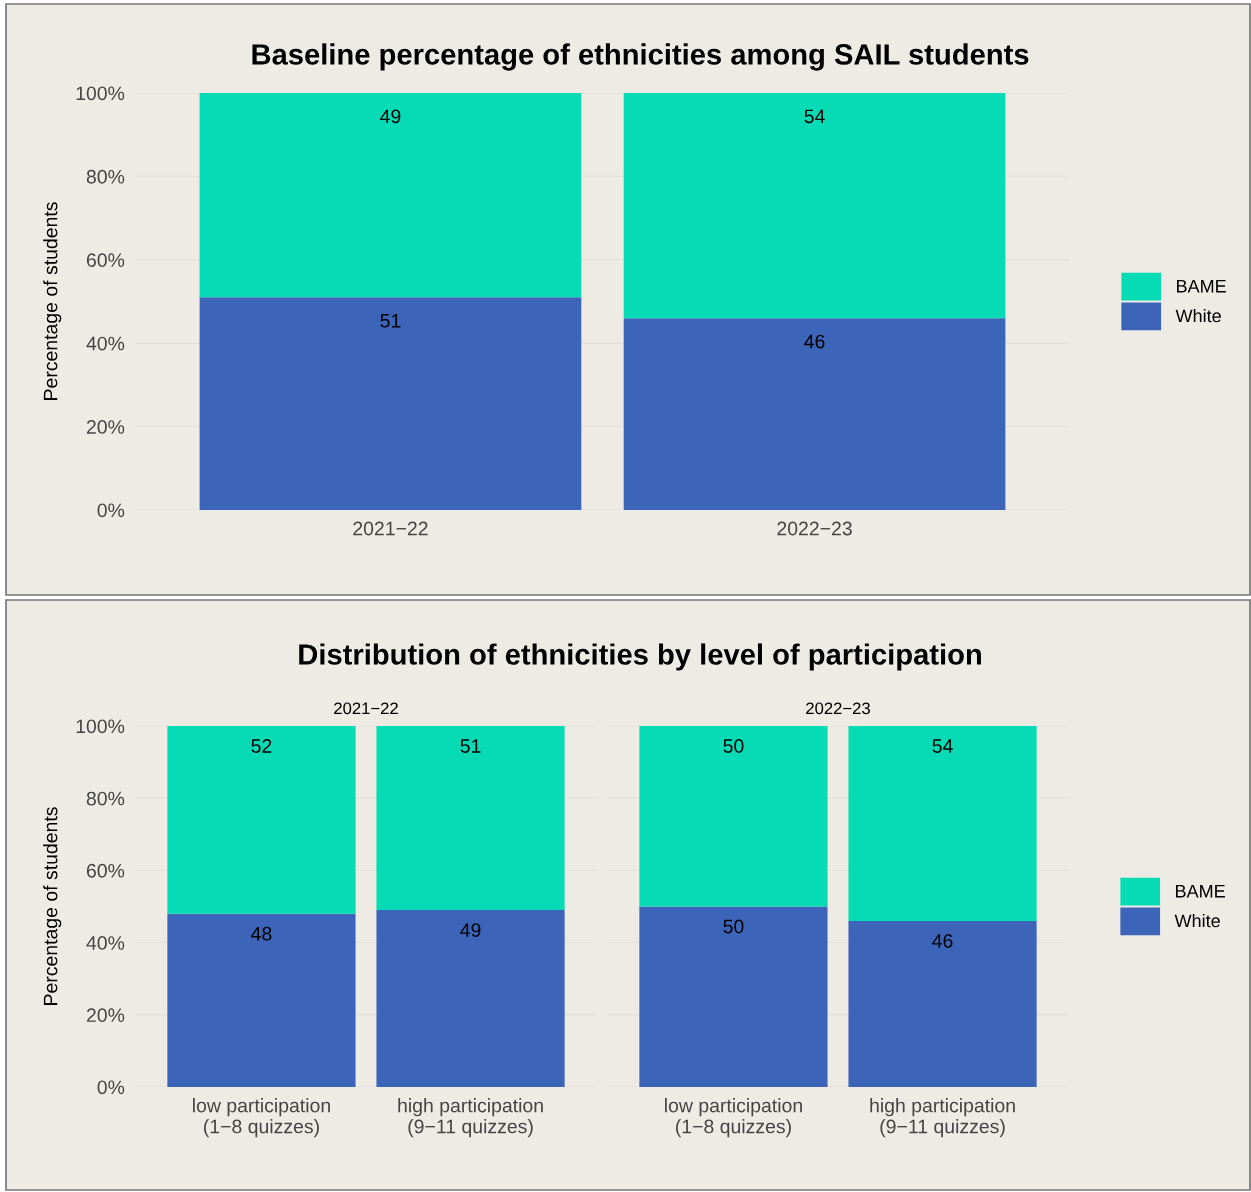  I want to click on data-label: 48, so click(261, 933).